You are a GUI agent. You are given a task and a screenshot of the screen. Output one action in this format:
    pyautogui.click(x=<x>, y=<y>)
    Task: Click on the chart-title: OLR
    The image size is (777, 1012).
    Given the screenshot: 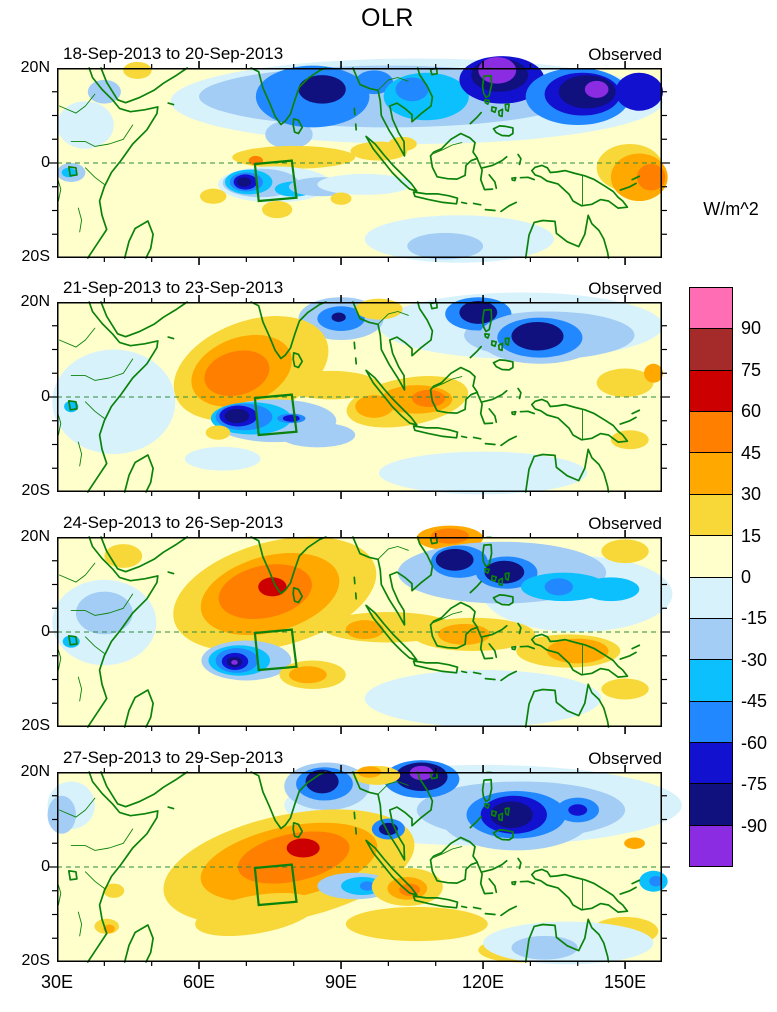 What is the action you would take?
    pyautogui.click(x=387, y=18)
    